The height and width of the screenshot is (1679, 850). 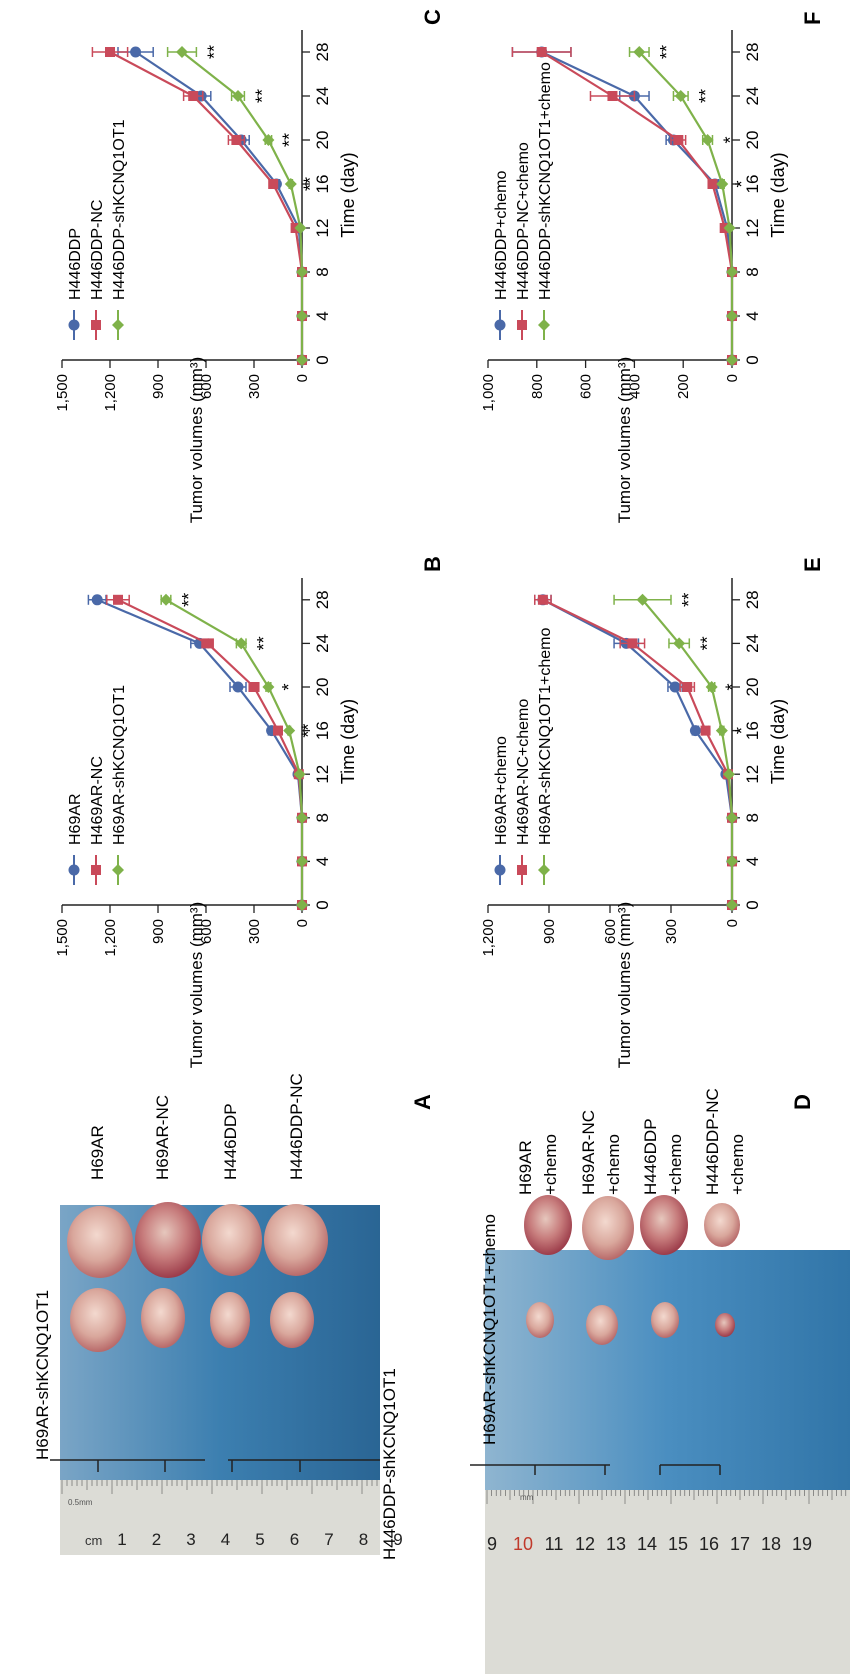 What do you see at coordinates (647, 1544) in the screenshot?
I see `ruler-number: 14` at bounding box center [647, 1544].